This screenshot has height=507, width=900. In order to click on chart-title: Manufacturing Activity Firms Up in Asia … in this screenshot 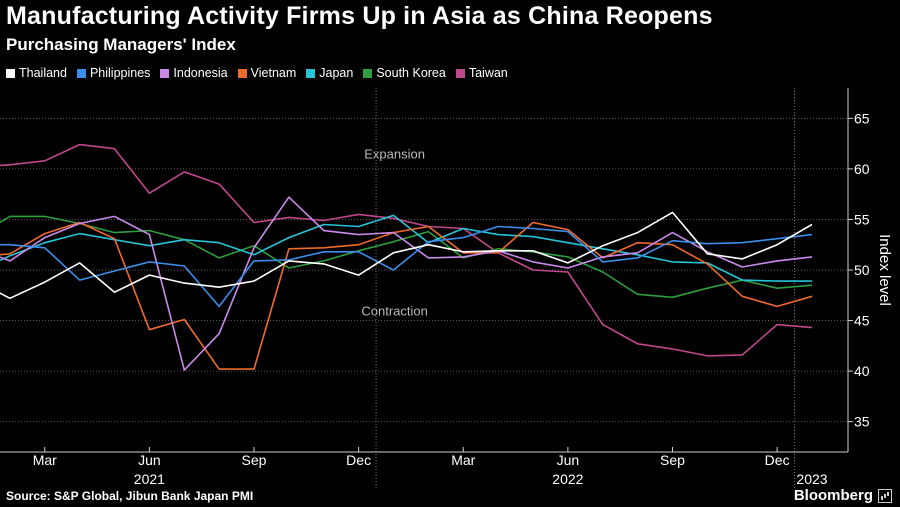, I will do `click(359, 16)`.